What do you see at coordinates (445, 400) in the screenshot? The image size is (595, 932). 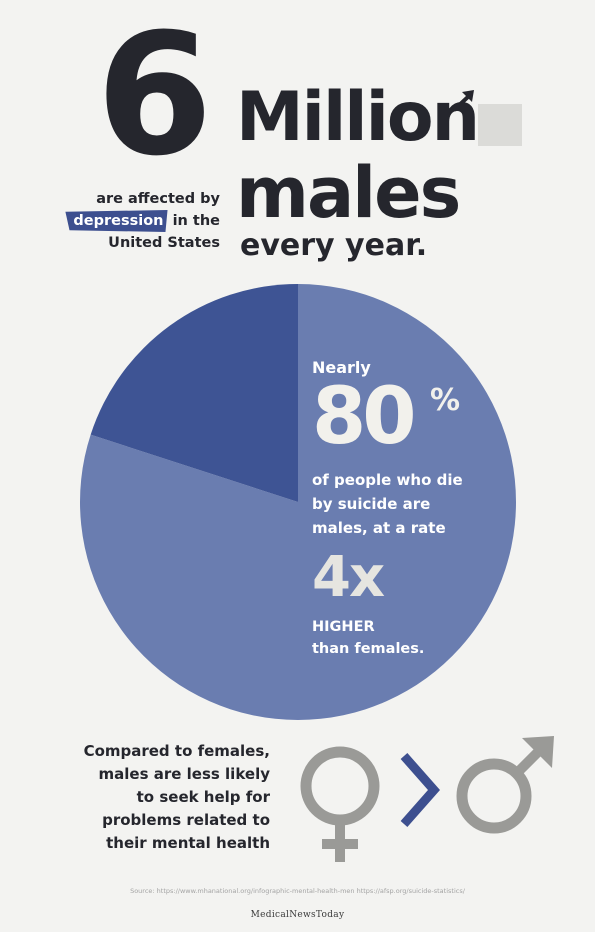 I see `percent-sign: %` at bounding box center [445, 400].